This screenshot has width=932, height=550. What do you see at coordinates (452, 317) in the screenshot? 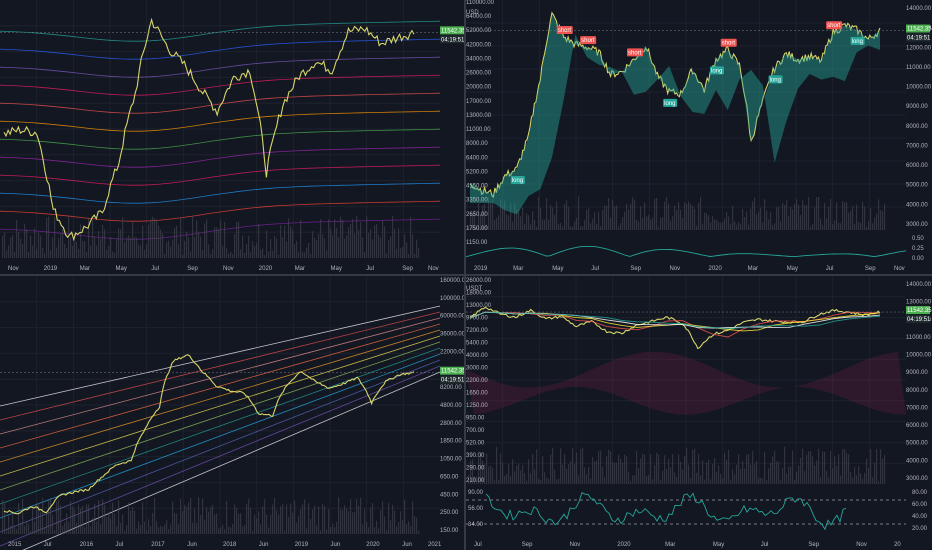
I see `y-axis-tick-label: 60000.00` at bounding box center [452, 317].